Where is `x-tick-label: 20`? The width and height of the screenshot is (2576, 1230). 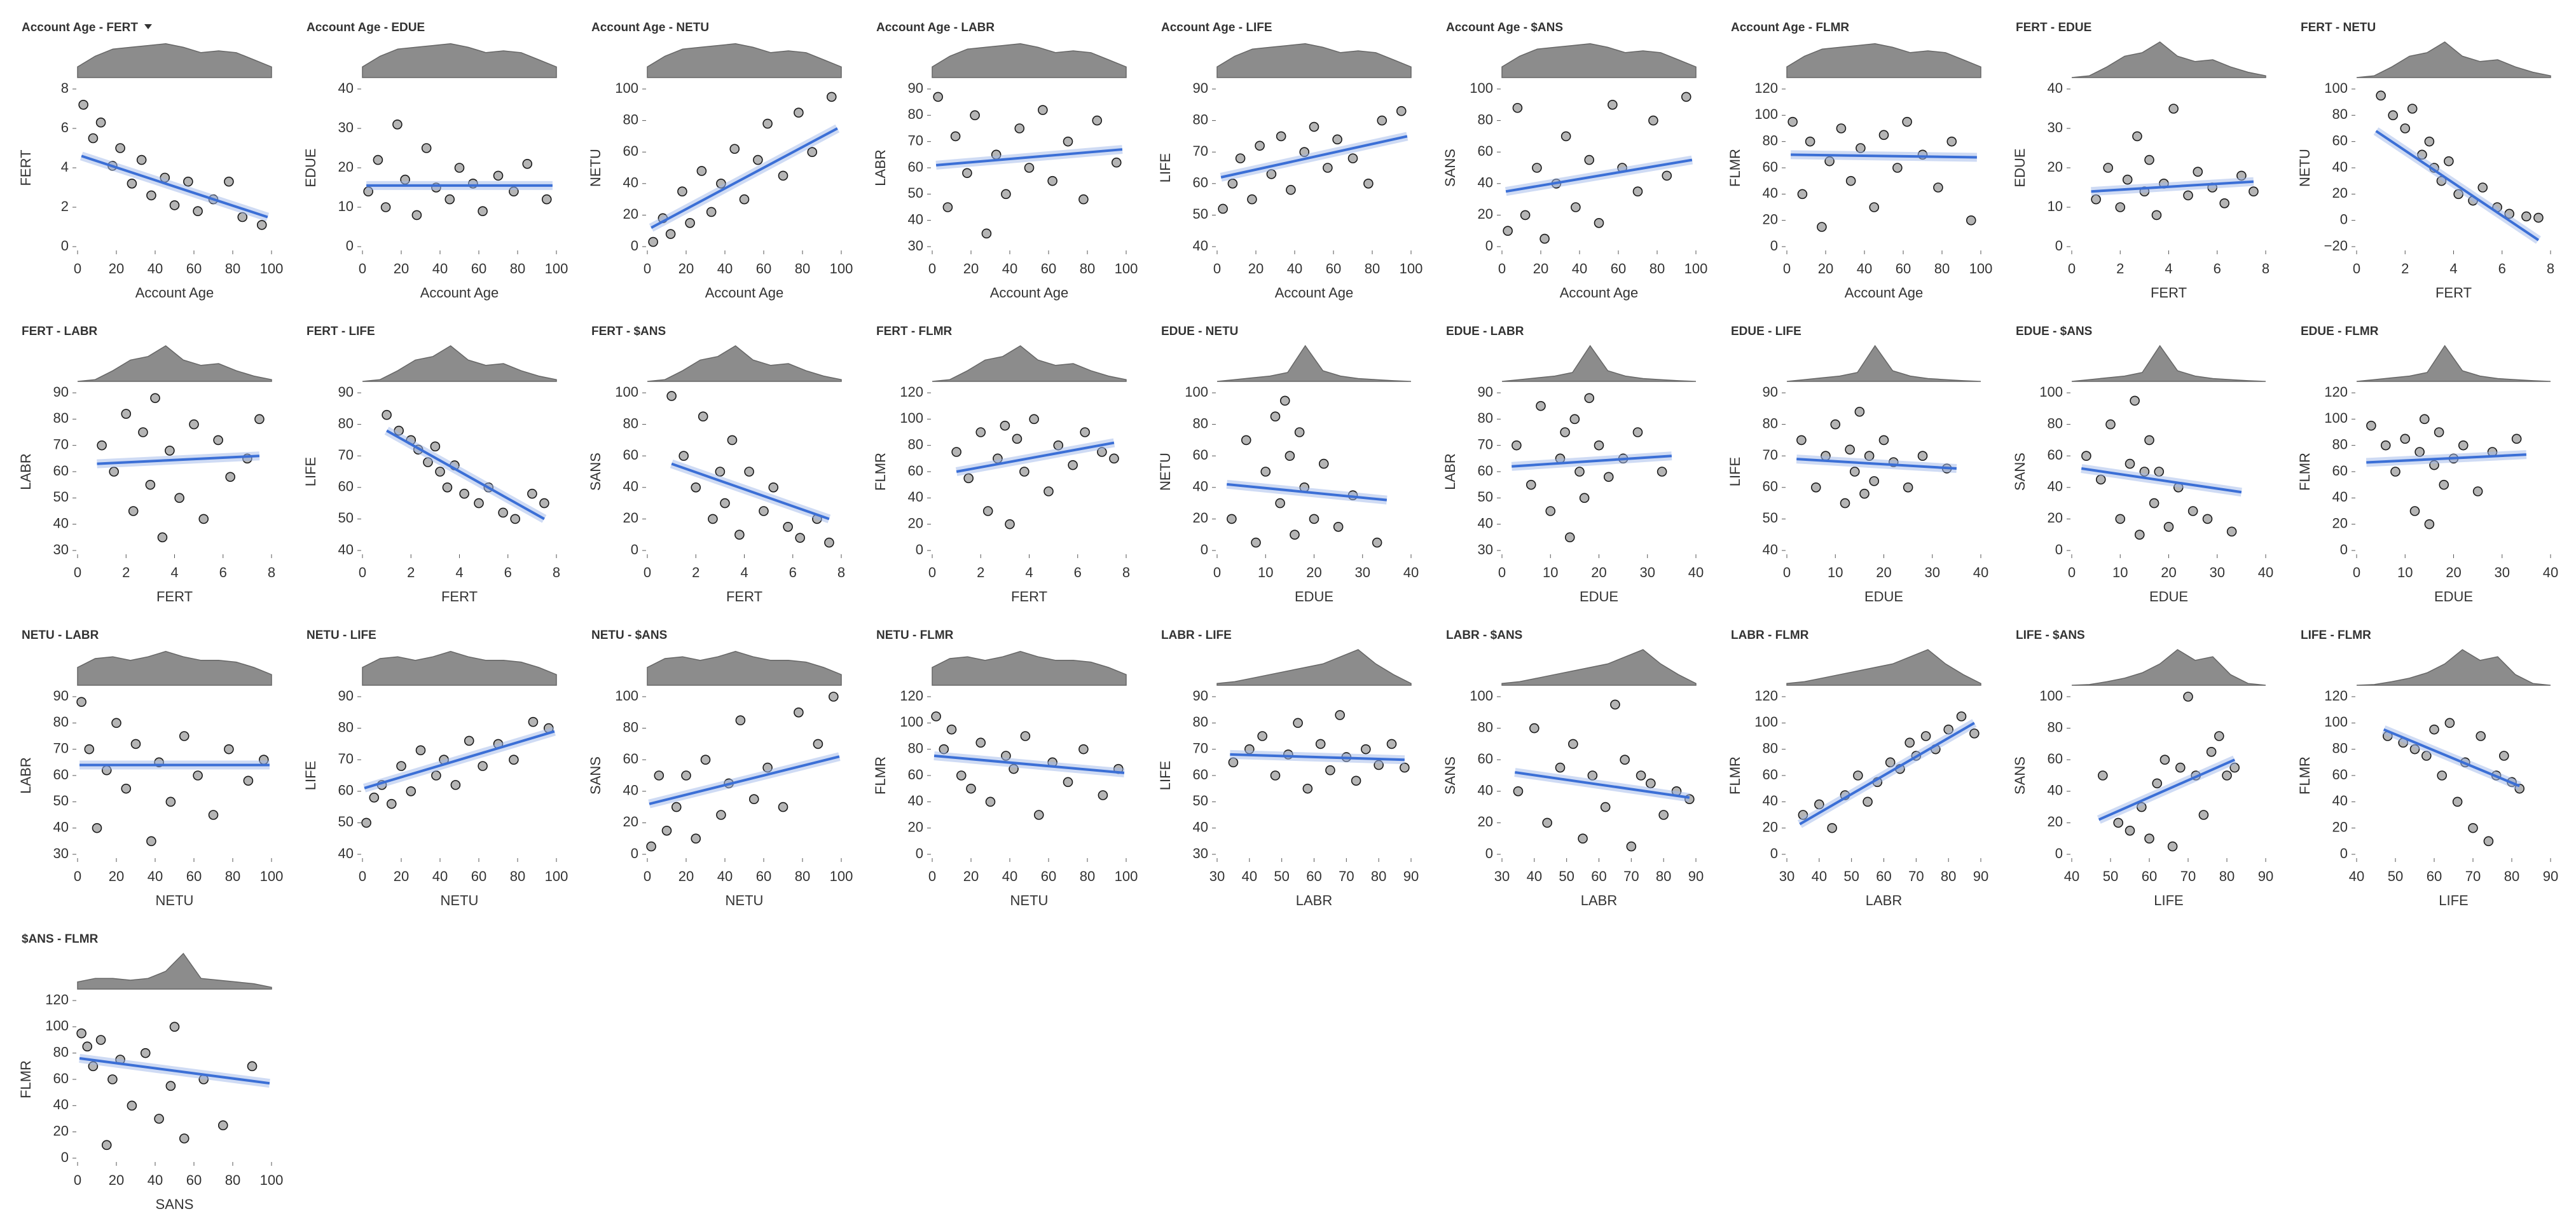 x-tick-label: 20 is located at coordinates (686, 269).